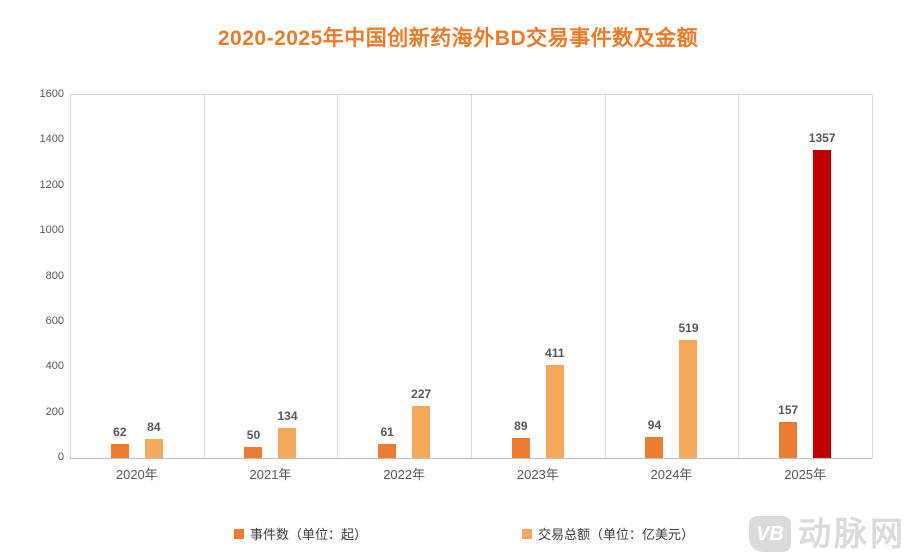 This screenshot has width=916, height=560. I want to click on bar-value-label: 84, so click(154, 427).